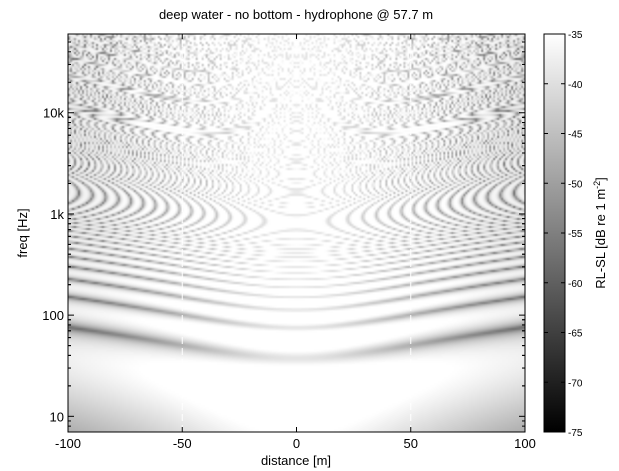  Describe the element at coordinates (597, 185) in the screenshot. I see `colorbar-label-superscript: -2` at that location.